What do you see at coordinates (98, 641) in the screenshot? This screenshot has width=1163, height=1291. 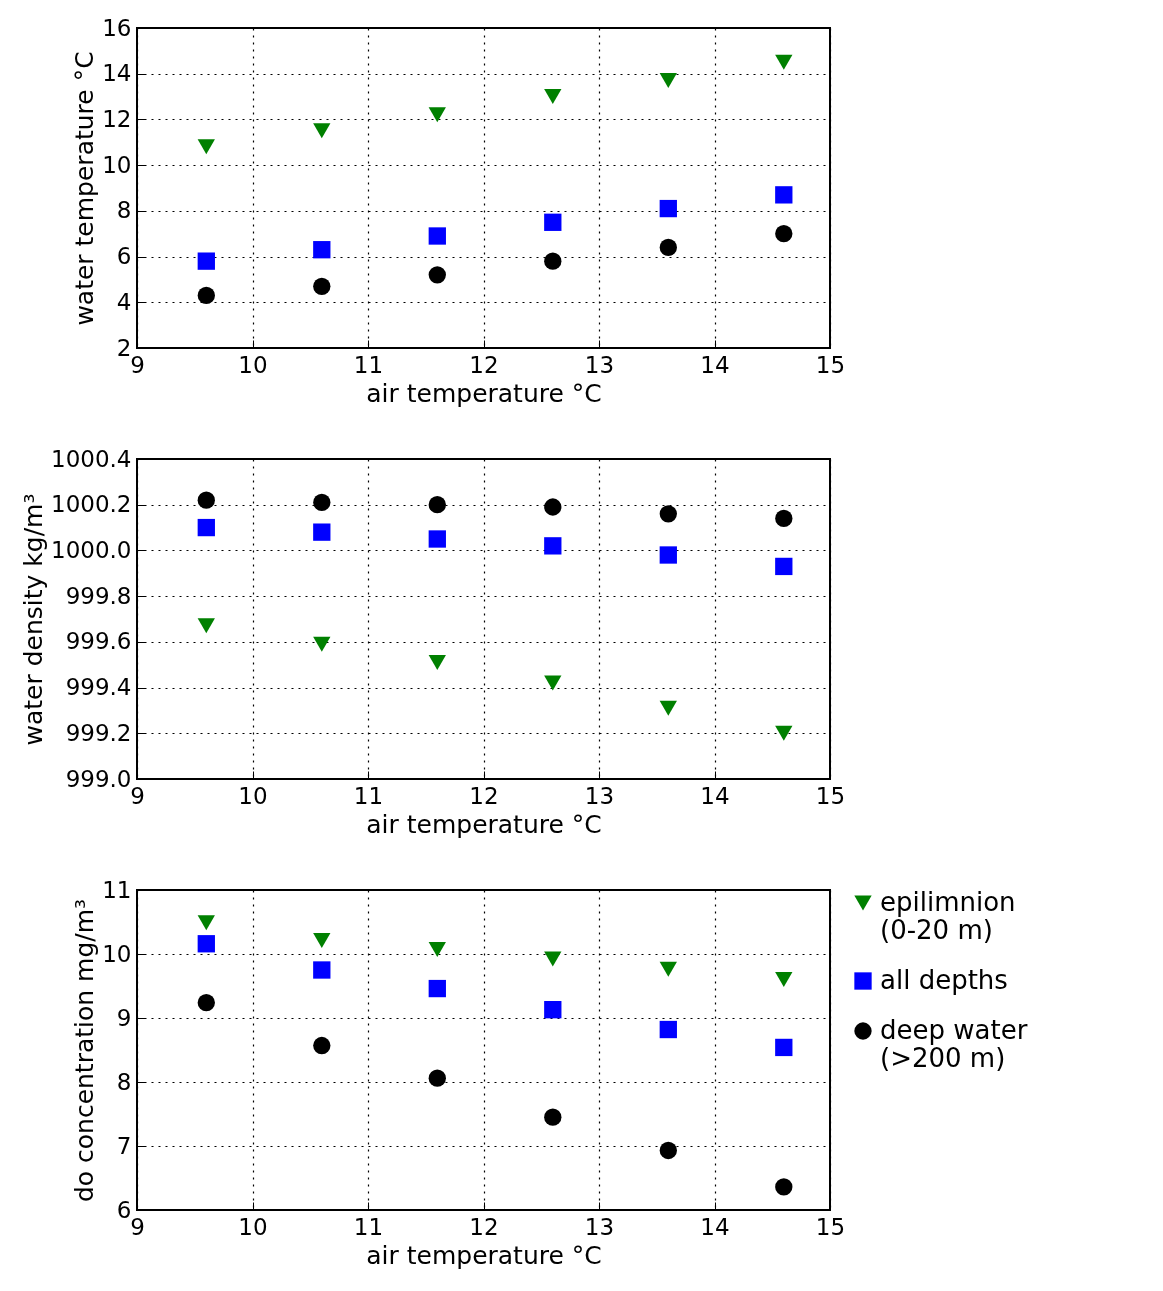 I see `y-tick-label: 999.6` at bounding box center [98, 641].